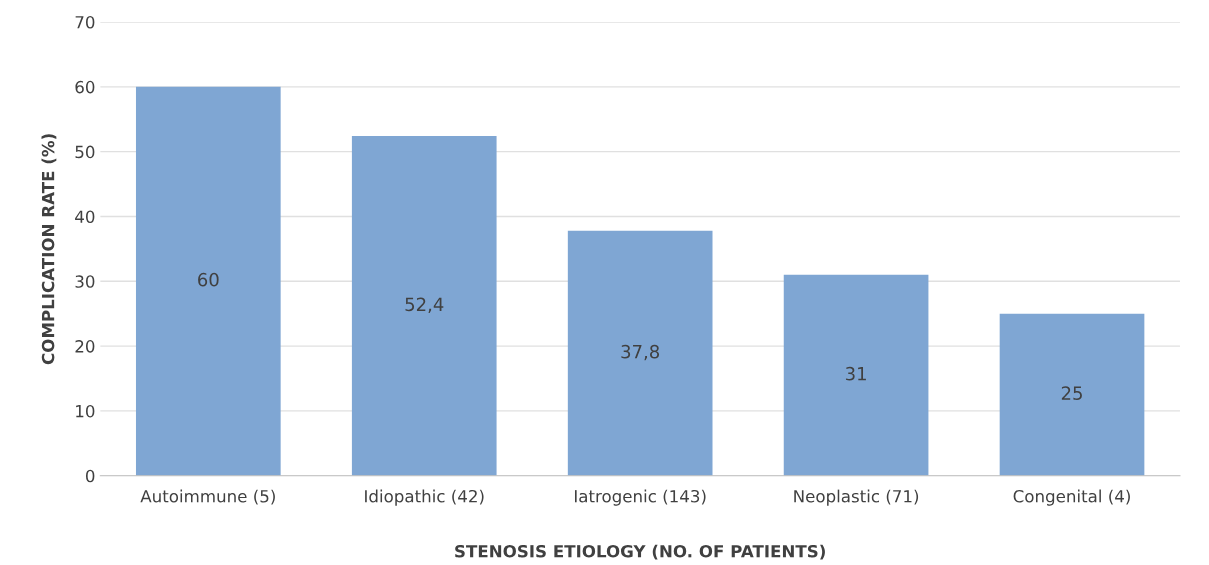  I want to click on x-tick-label: Neoplastic (71), so click(856, 497).